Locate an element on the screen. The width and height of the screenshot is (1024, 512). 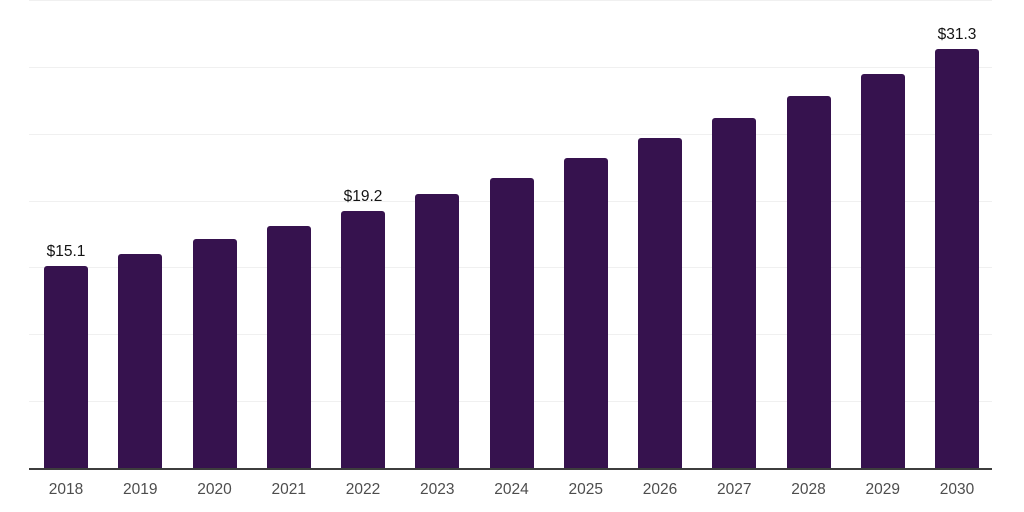
x-tick-label: 2020 is located at coordinates (214, 489).